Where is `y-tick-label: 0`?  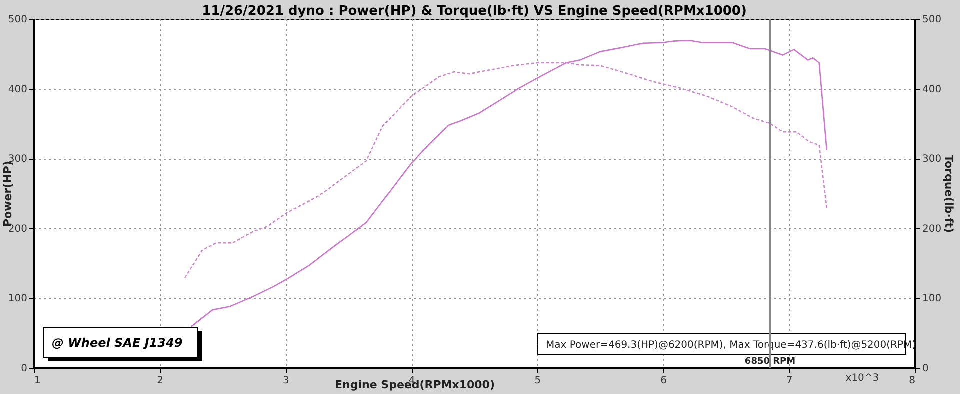
y-tick-label: 0 is located at coordinates (24, 369).